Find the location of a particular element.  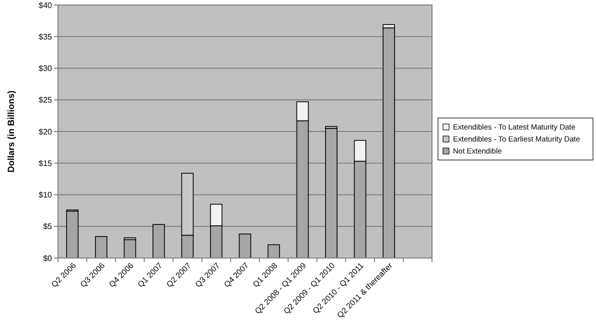

y-tick-label: $10 is located at coordinates (45, 195).